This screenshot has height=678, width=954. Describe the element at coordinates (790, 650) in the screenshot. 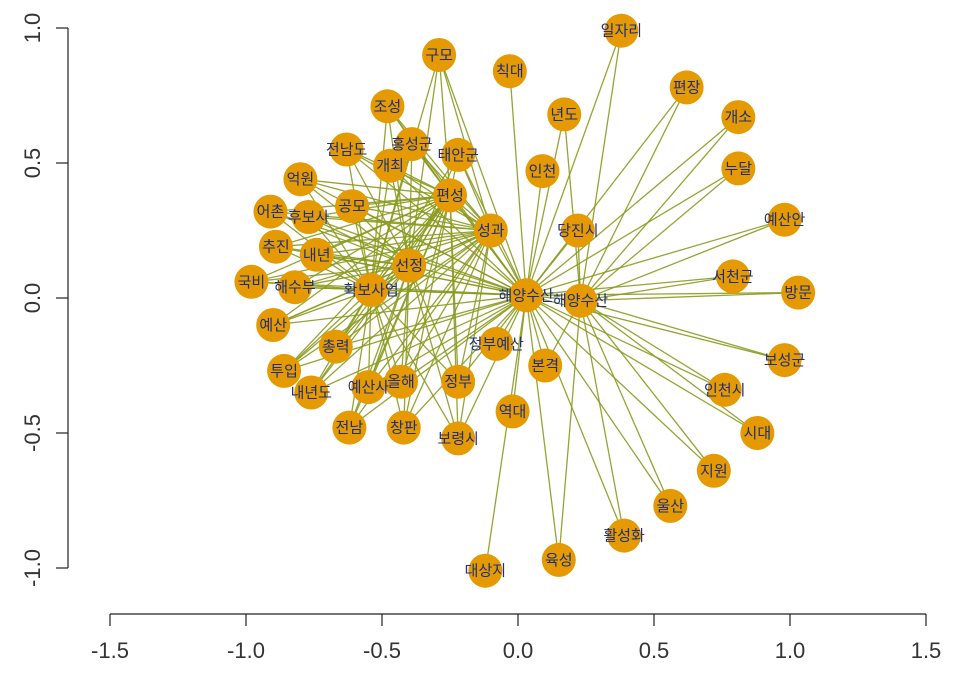

I see `x-tick-label: 1.0` at that location.